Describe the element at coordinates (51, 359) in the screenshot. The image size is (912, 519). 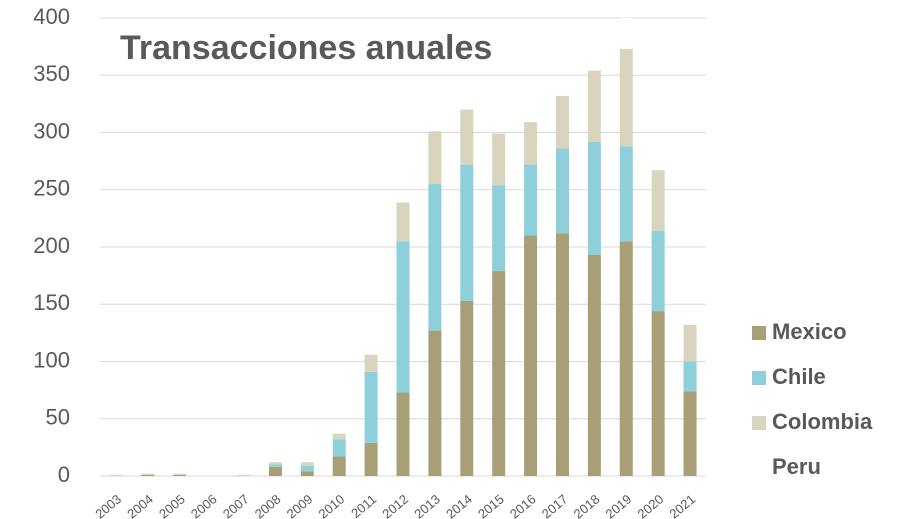
I see `y-tick-label: 100` at that location.